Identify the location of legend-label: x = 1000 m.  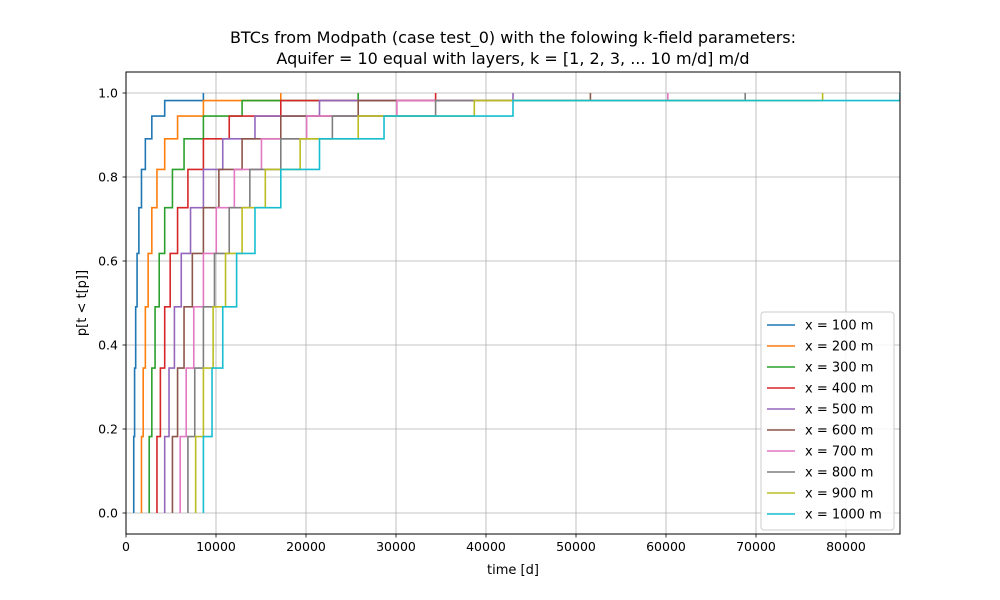
(843, 515).